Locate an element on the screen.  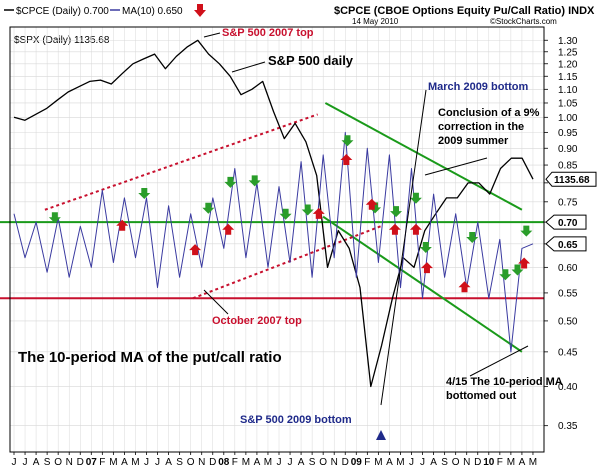
hline-label-box is located at coordinates (566, 222).